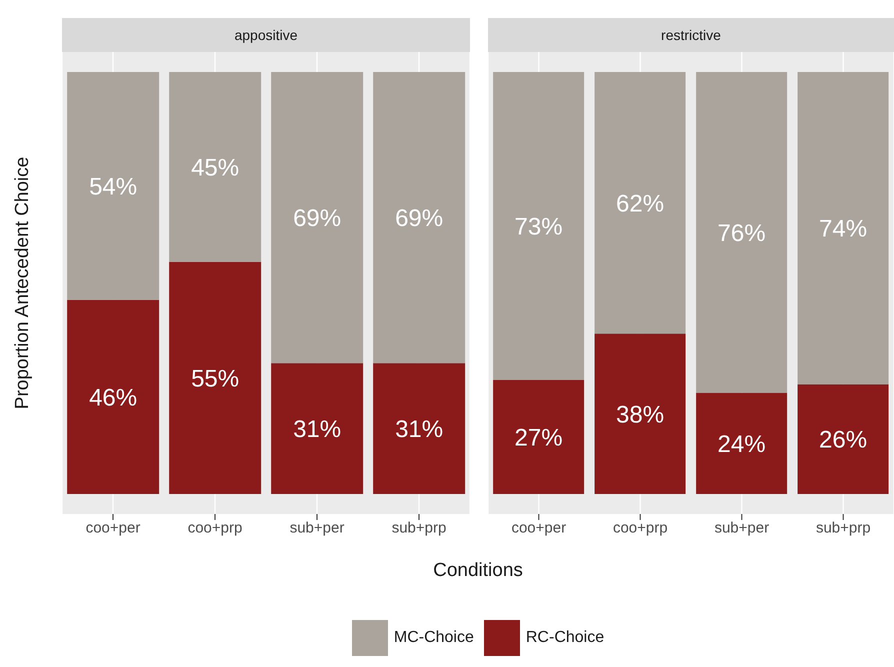  Describe the element at coordinates (434, 638) in the screenshot. I see `legend-label: MC-Choice` at that location.